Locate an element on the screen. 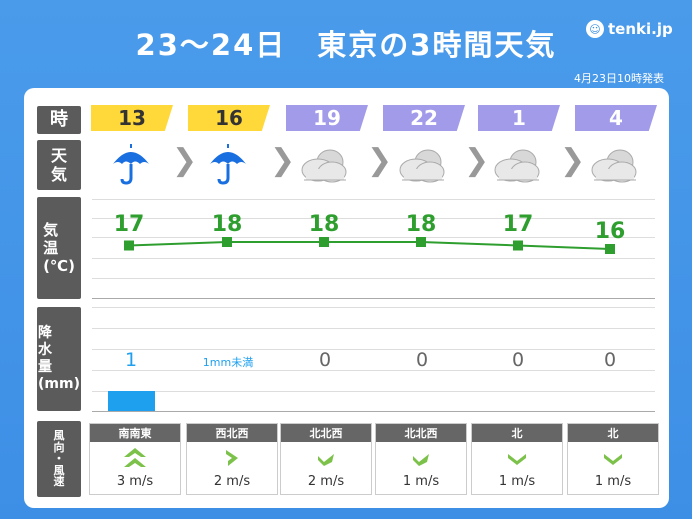 The image size is (692, 519). wind-cell: 北北西 1 m/s is located at coordinates (421, 459).